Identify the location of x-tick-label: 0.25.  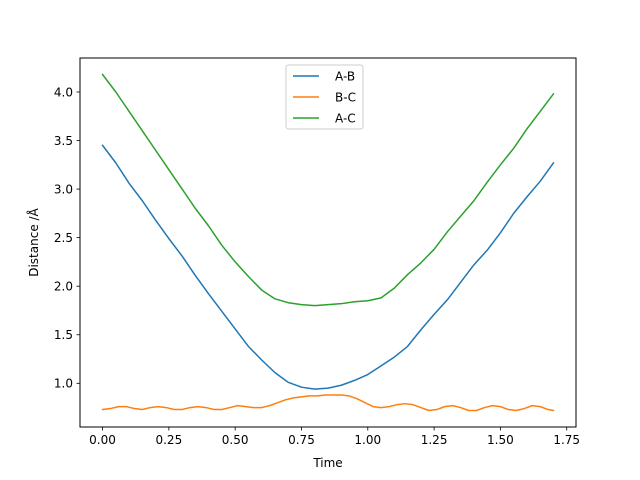
(168, 440).